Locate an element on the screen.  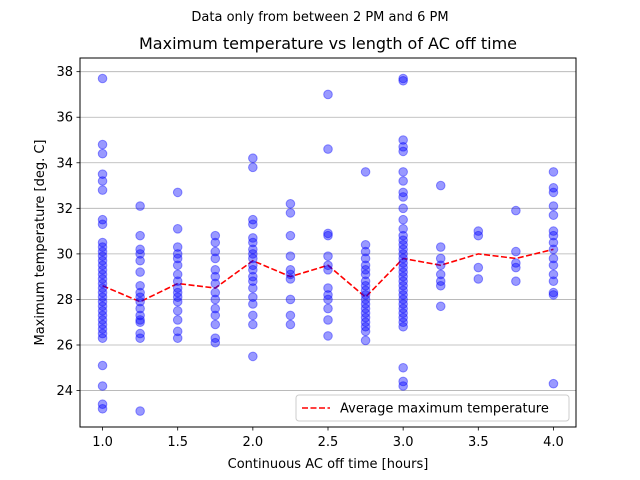
y-tick-label: 36 is located at coordinates (64, 118).